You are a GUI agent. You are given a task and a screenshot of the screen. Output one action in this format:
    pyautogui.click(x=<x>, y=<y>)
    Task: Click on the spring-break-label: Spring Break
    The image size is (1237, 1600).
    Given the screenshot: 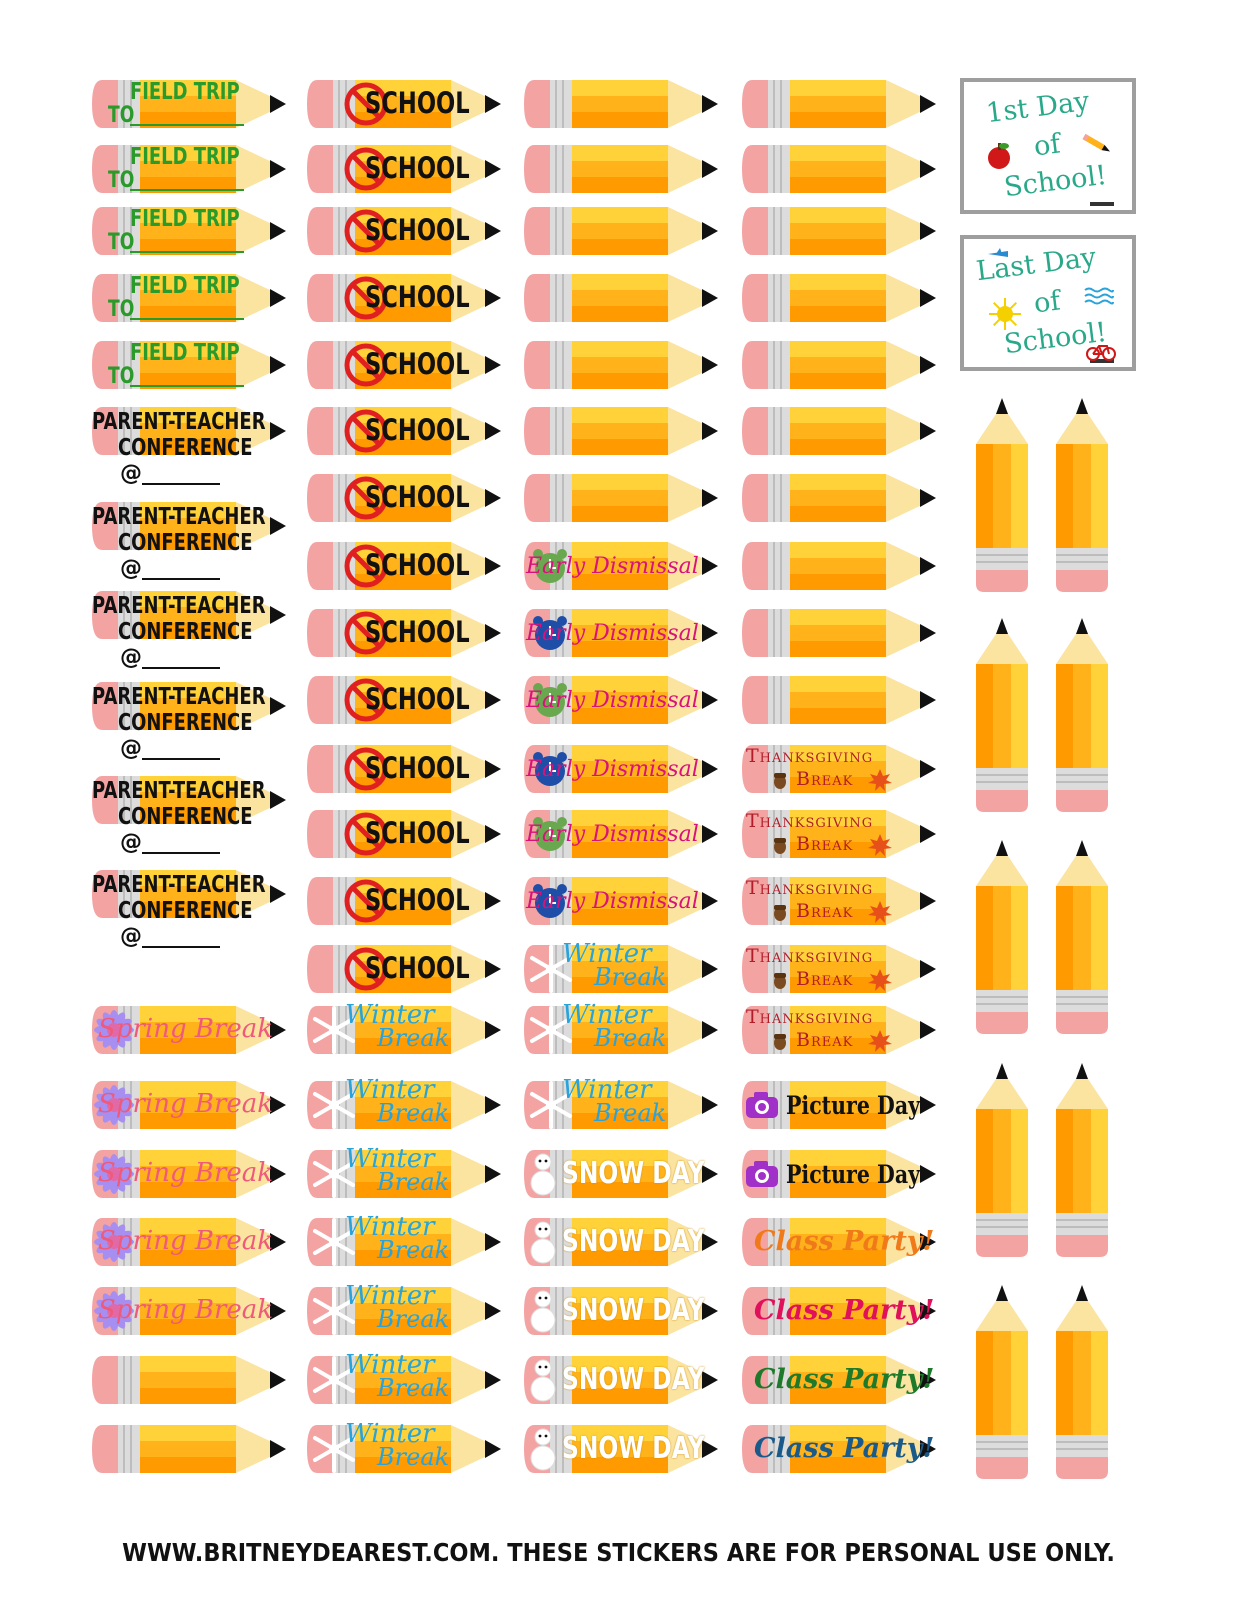 What is the action you would take?
    pyautogui.click(x=186, y=1241)
    